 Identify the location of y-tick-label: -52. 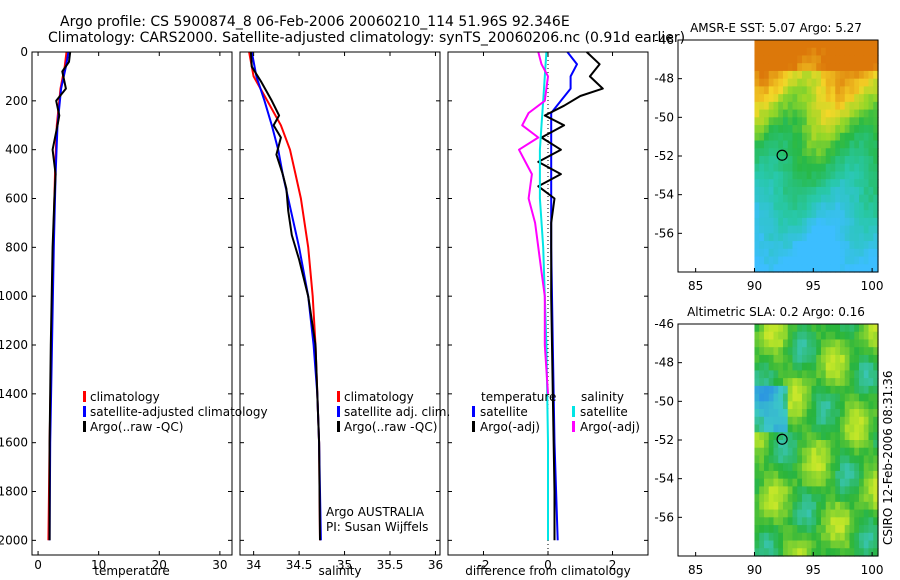
(664, 156).